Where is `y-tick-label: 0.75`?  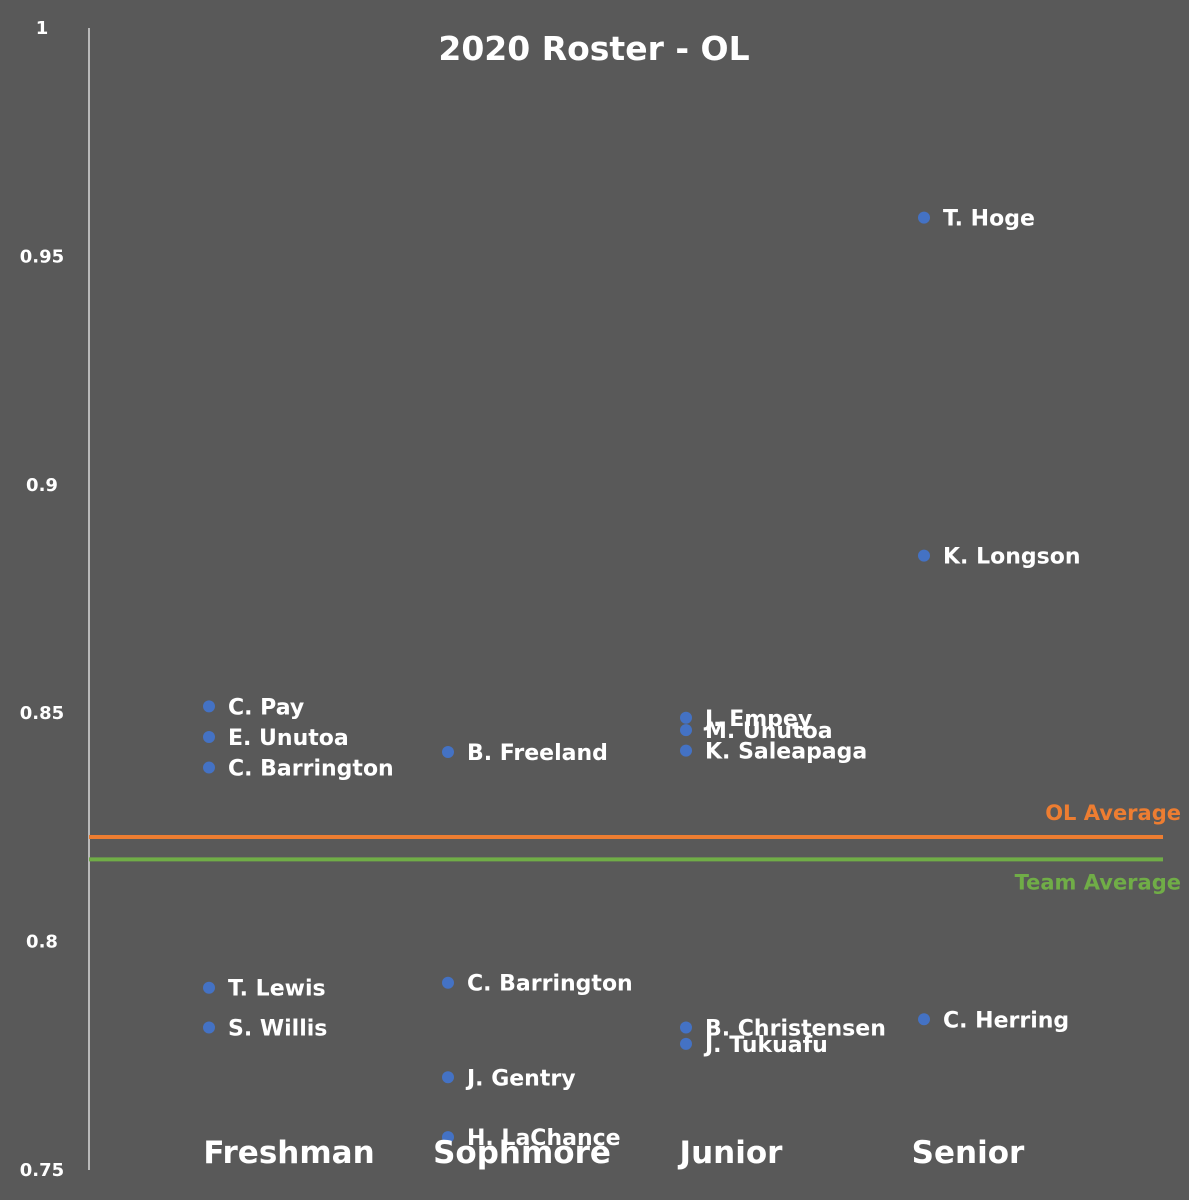 y-tick-label: 0.75 is located at coordinates (42, 1170).